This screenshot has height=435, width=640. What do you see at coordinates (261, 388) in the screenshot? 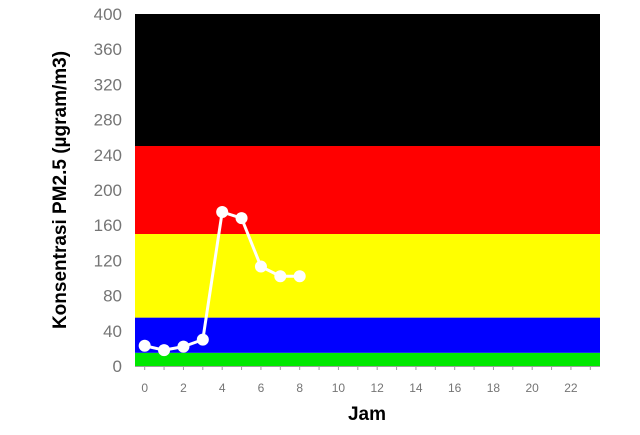
I see `x-tick-label: 6` at bounding box center [261, 388].